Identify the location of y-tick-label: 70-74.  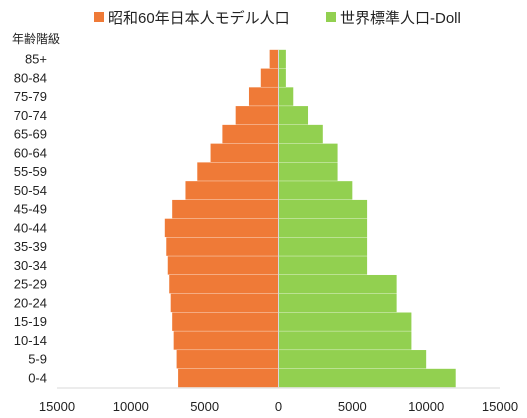
(30, 115).